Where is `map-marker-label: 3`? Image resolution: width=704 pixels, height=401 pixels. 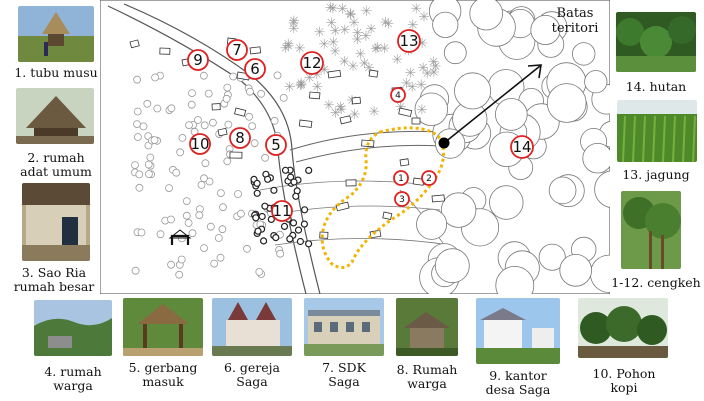
map-marker-label: 3 is located at coordinates (402, 200).